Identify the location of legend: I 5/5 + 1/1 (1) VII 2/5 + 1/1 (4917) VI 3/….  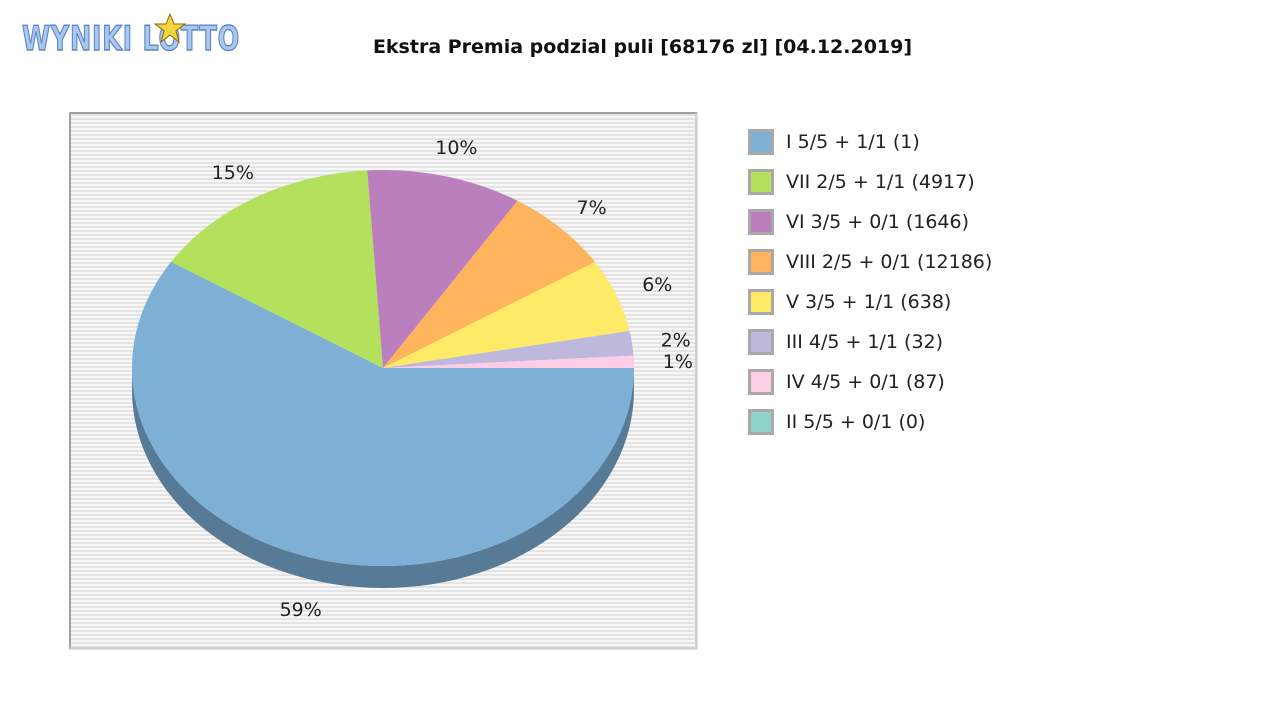
(870, 282).